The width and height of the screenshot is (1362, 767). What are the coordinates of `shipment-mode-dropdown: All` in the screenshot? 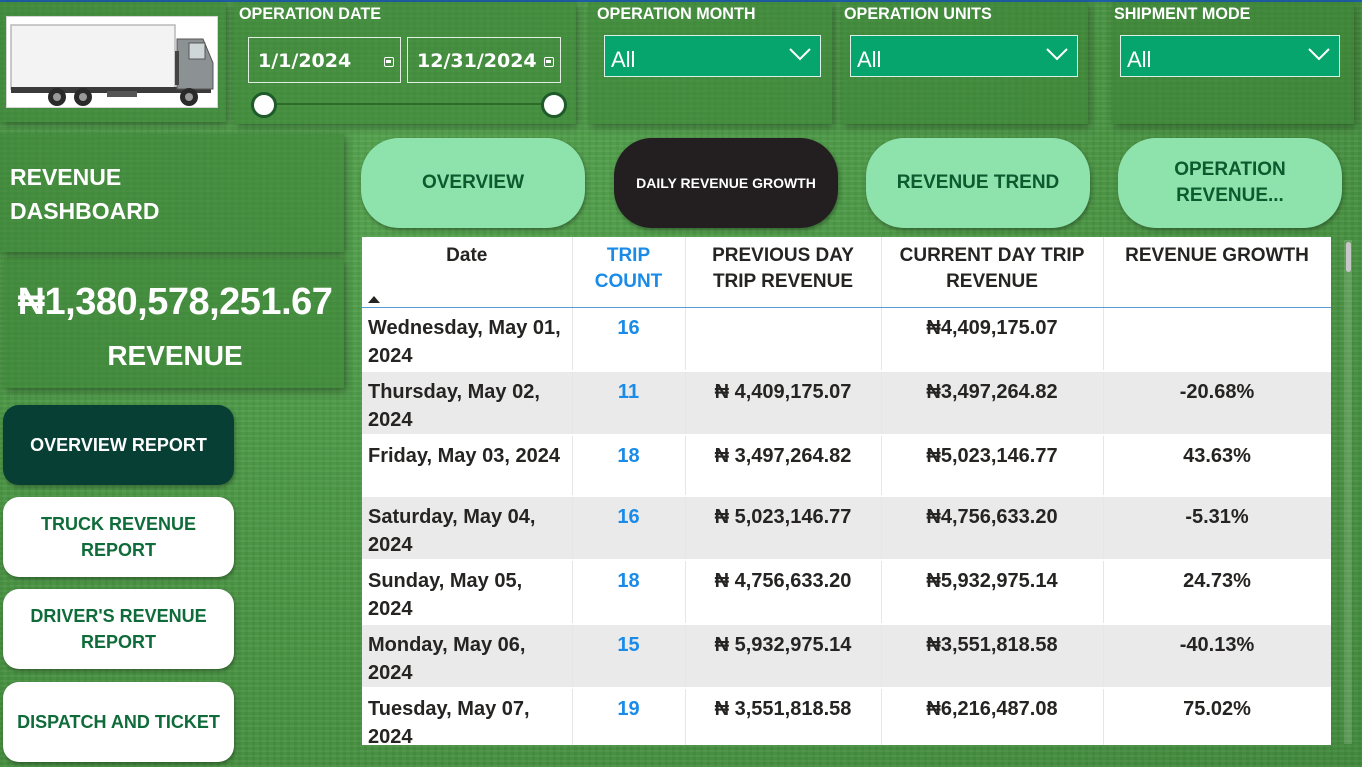 It's located at (1230, 56).